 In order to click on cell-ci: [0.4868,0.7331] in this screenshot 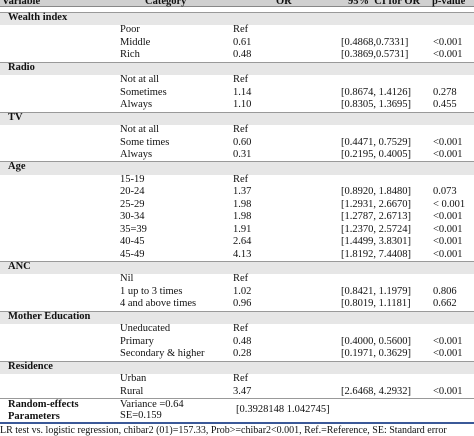, I will do `click(375, 42)`.